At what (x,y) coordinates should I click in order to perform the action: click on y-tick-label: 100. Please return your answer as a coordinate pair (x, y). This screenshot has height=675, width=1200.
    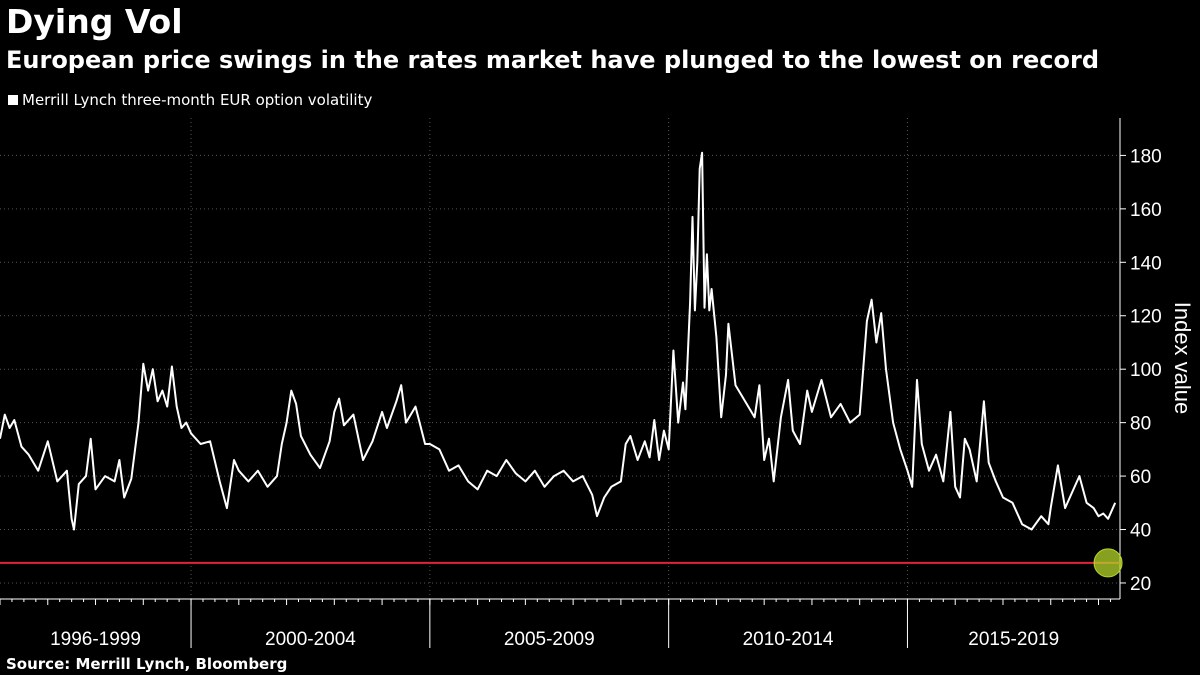
    Looking at the image, I should click on (1146, 370).